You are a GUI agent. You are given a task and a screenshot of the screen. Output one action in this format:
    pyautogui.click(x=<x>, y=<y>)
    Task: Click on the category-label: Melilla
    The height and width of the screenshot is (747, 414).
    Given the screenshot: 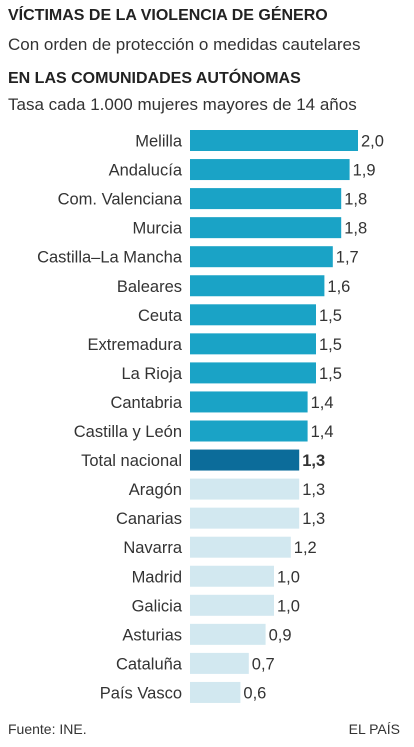 What is the action you would take?
    pyautogui.click(x=159, y=142)
    